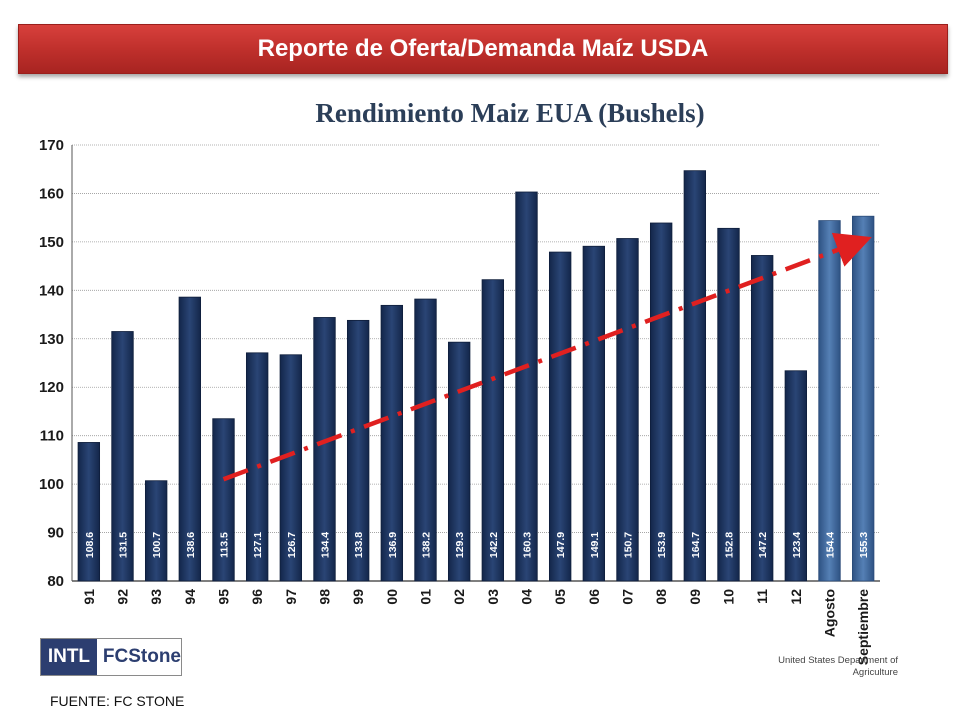 This screenshot has height=720, width=960. I want to click on bar-Agosto, so click(829, 401).